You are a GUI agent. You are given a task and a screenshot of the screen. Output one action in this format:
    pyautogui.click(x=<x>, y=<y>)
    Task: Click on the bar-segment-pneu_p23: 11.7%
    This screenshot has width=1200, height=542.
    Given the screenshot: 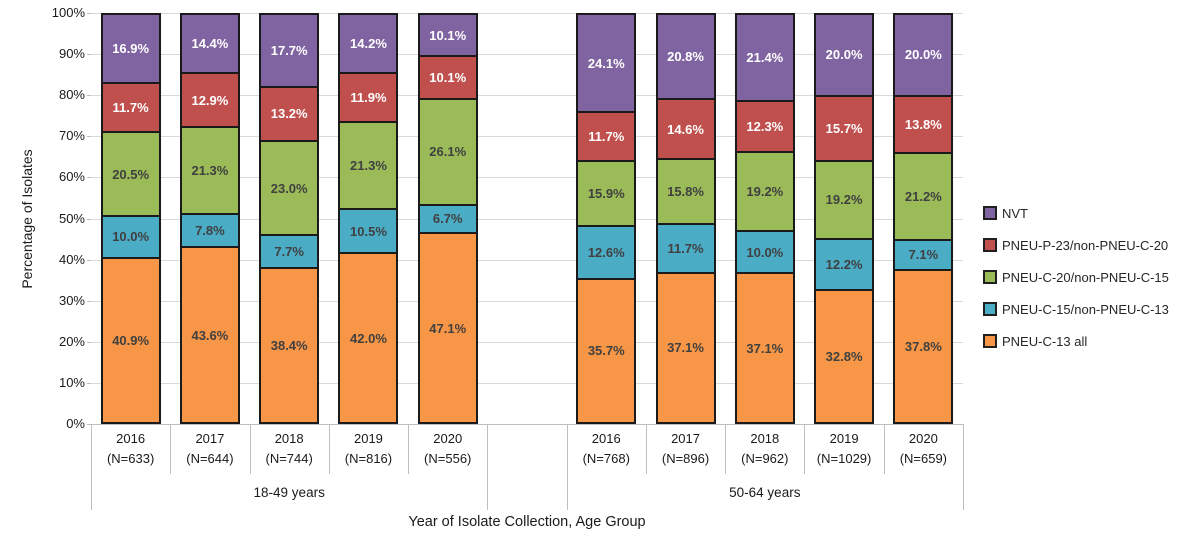 What is the action you would take?
    pyautogui.click(x=130, y=109)
    